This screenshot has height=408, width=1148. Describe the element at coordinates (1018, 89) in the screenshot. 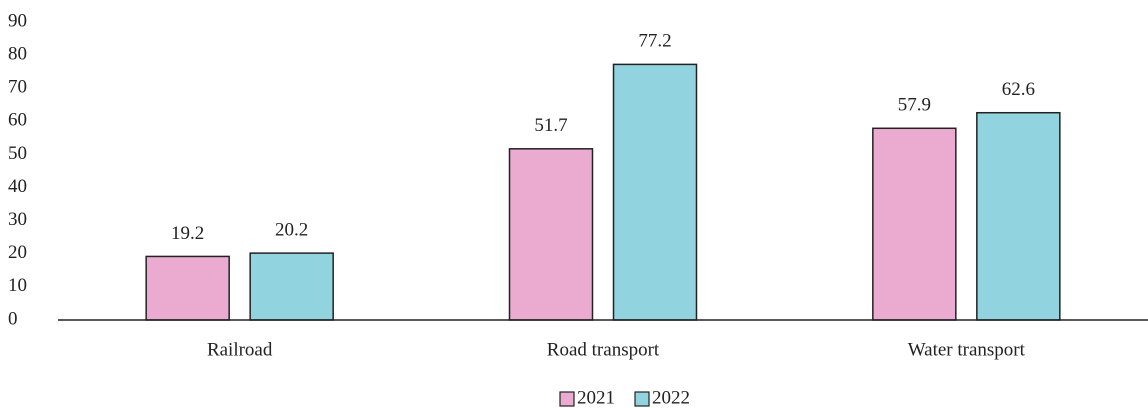

I see `data-label: 62.6` at that location.